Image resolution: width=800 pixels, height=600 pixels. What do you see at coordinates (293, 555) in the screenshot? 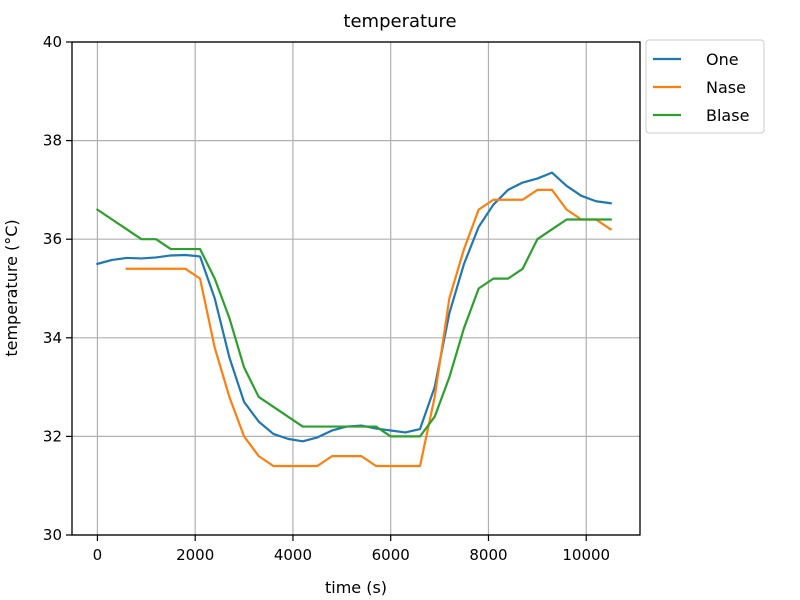
I see `x-tick-label: 4000` at bounding box center [293, 555].